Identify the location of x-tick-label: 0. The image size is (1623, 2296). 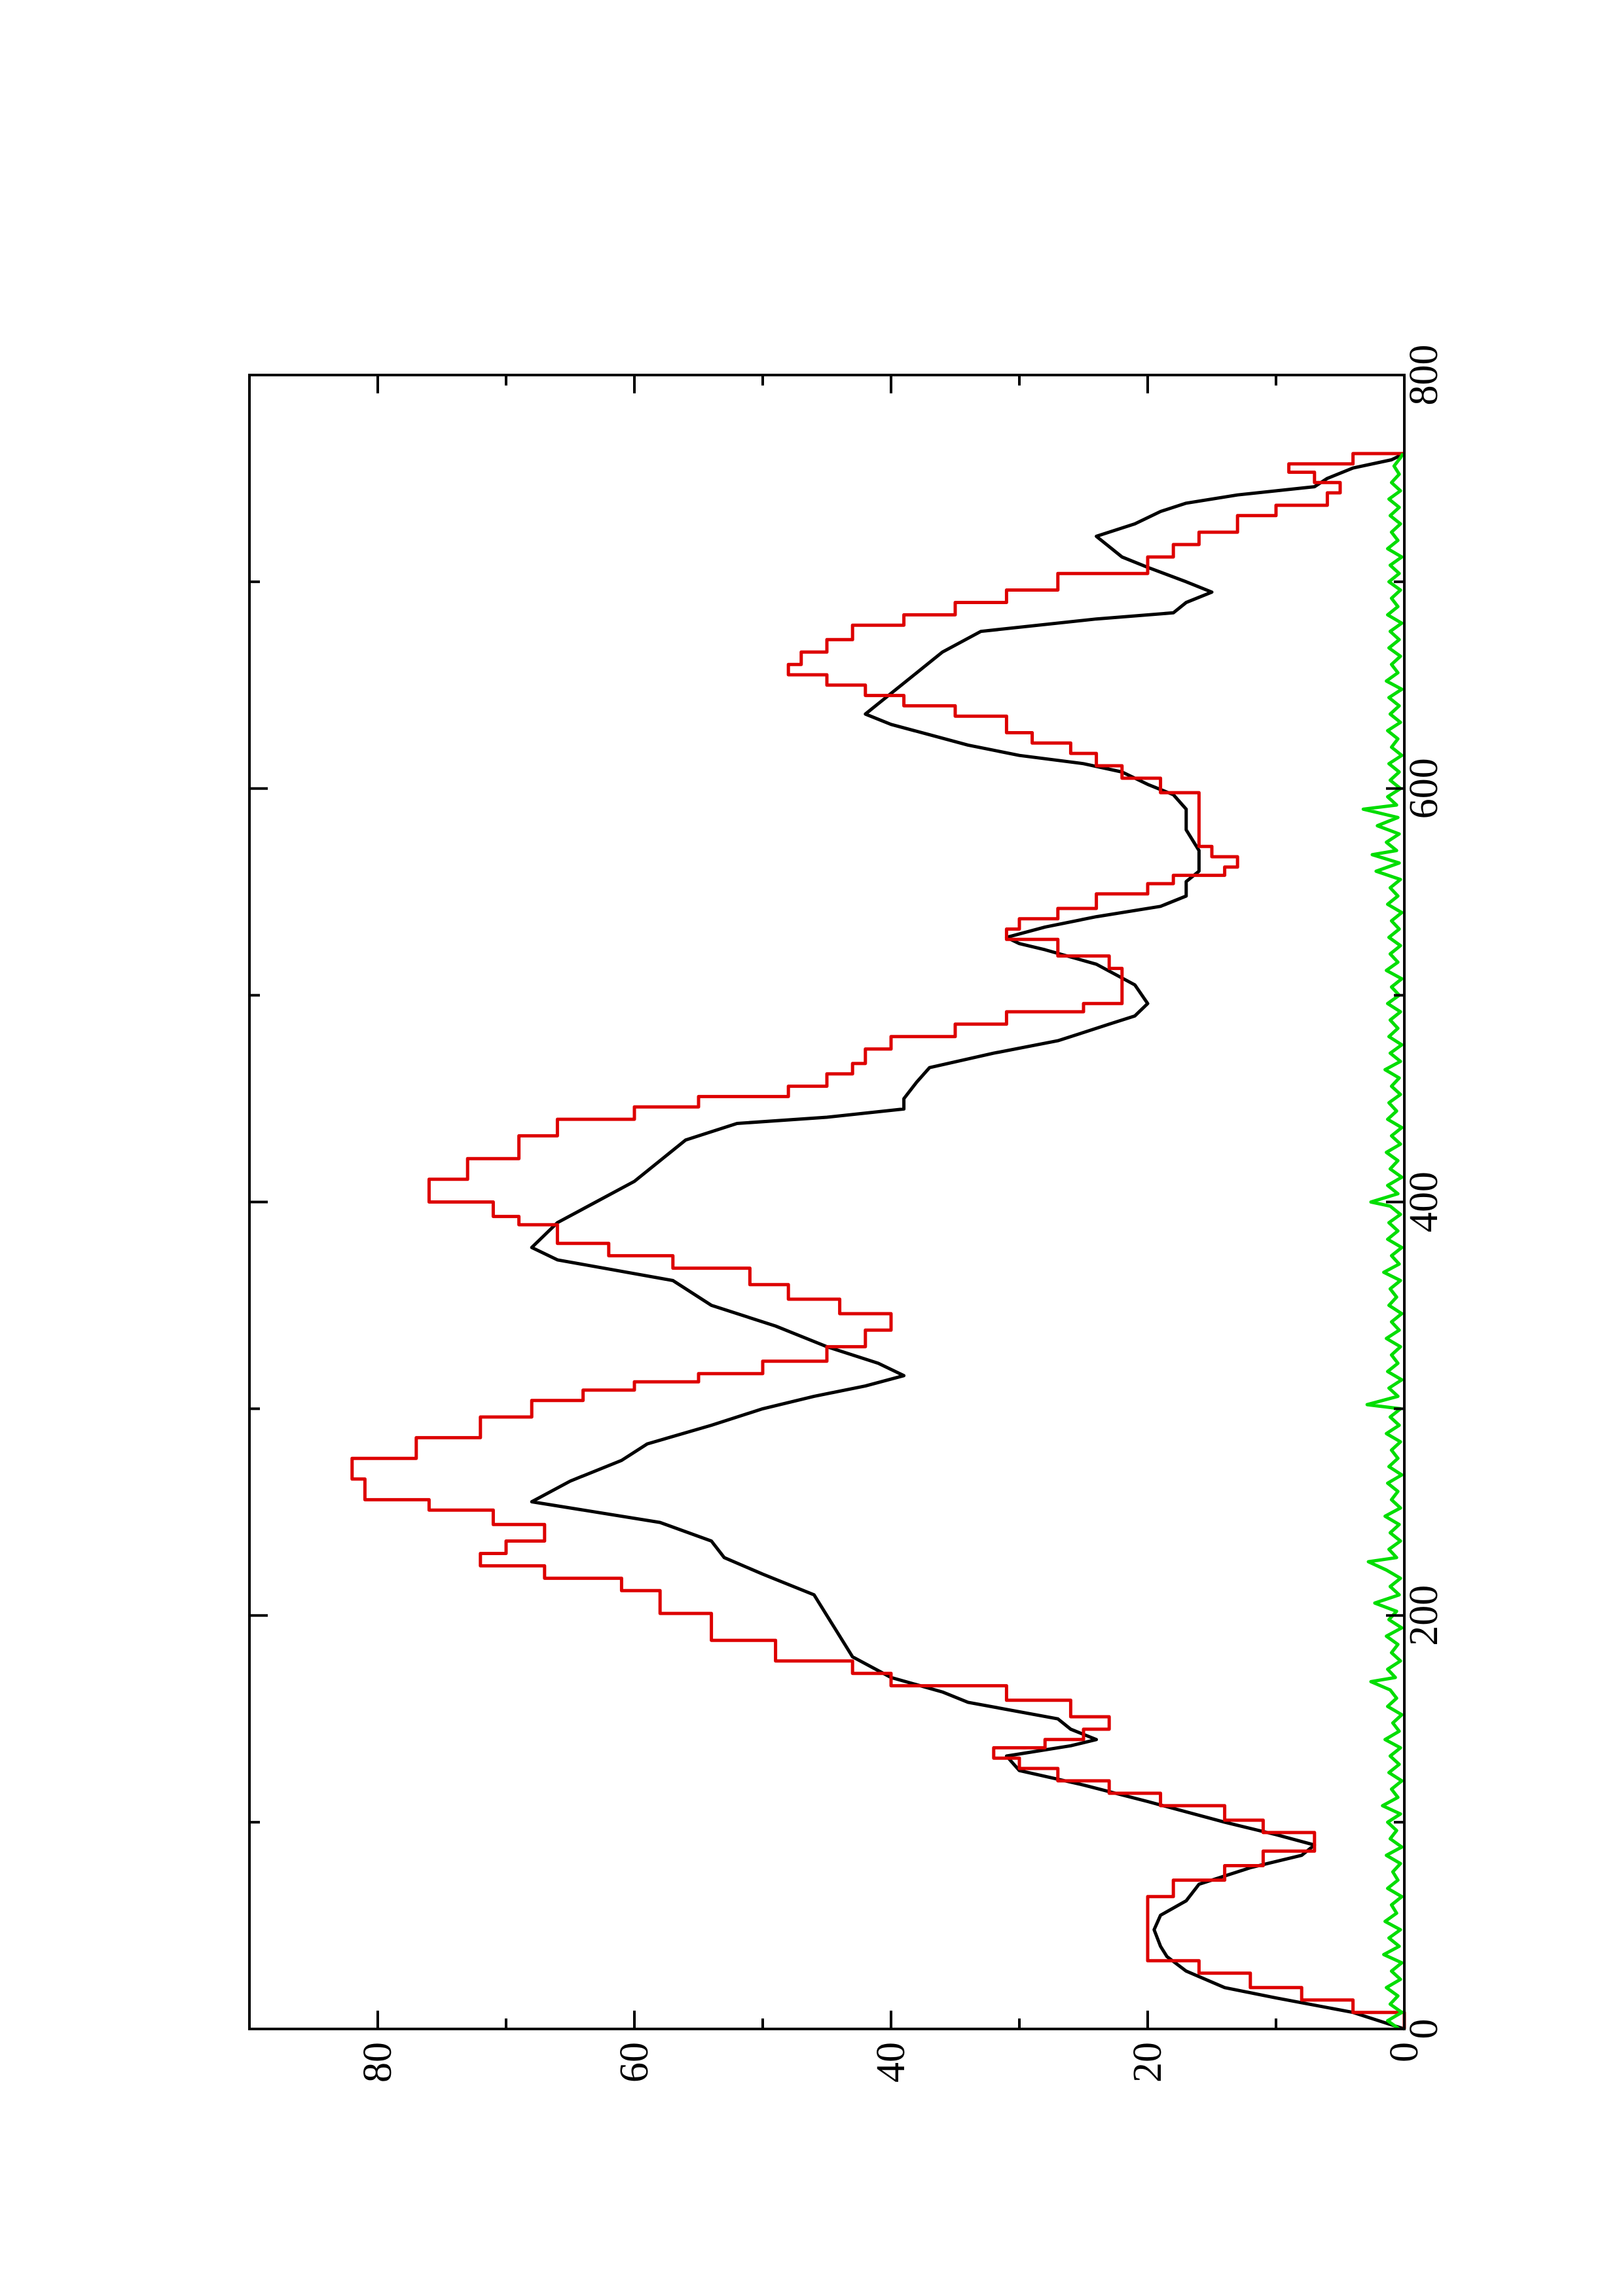
(1424, 2029).